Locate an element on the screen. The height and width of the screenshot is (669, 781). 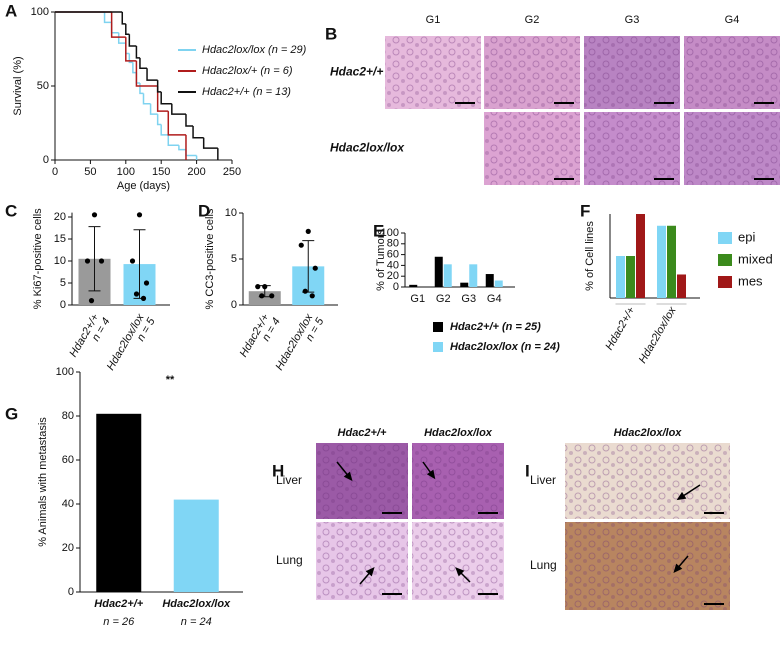
legend-label: Hdac2+/+ (n = 13) is located at coordinates (246, 92).